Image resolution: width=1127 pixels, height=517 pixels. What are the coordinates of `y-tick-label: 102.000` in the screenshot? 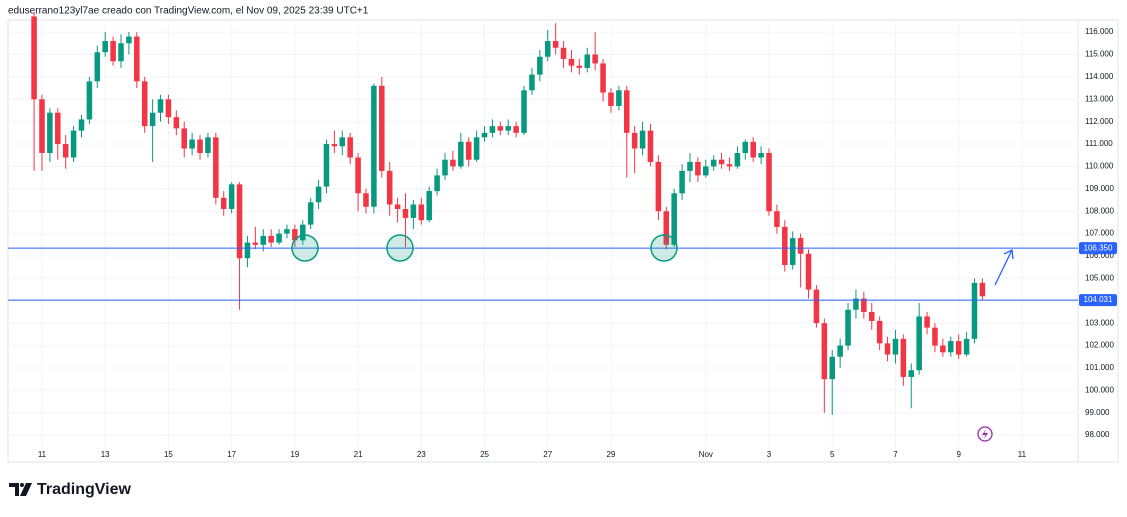 It's located at (1099, 345).